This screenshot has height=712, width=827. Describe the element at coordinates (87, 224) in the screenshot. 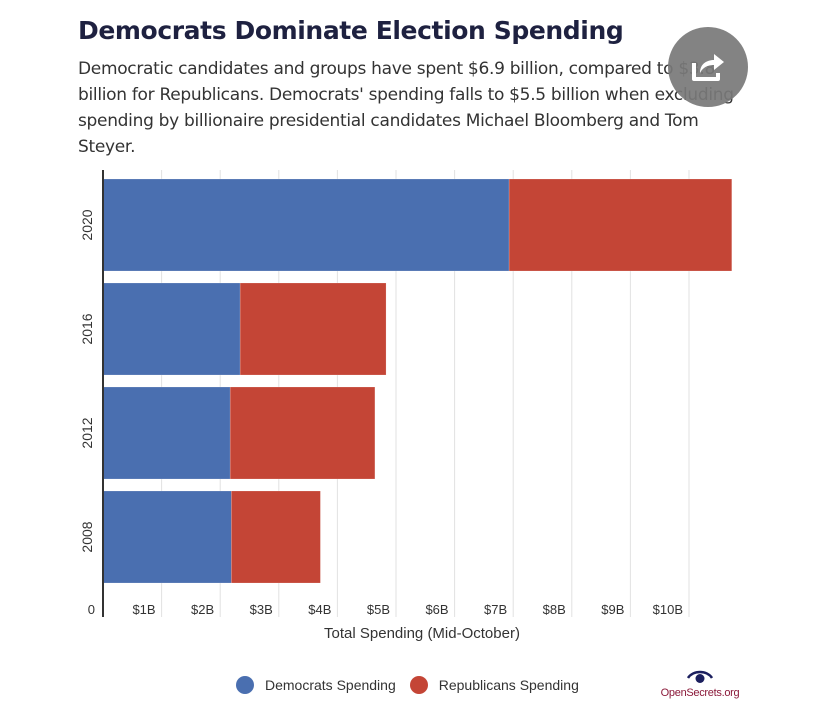

I see `y-tick-label: 2020` at that location.